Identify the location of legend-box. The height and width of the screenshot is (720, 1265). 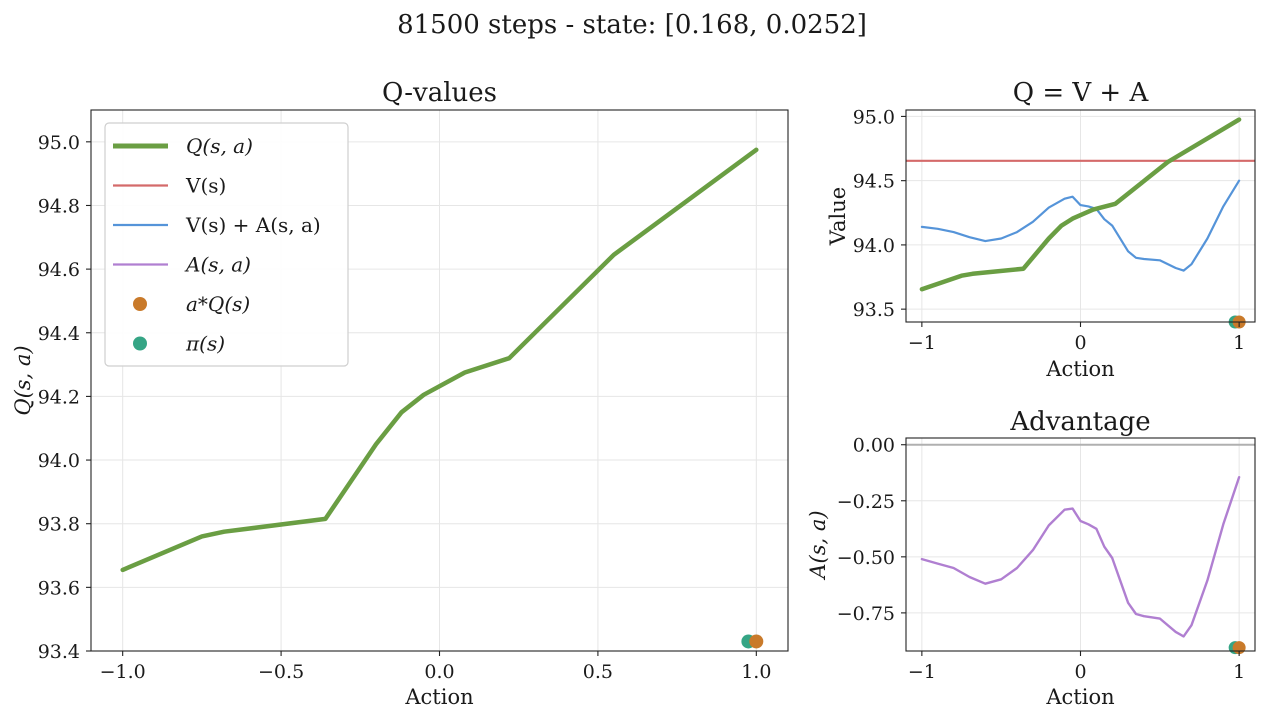
(226, 244).